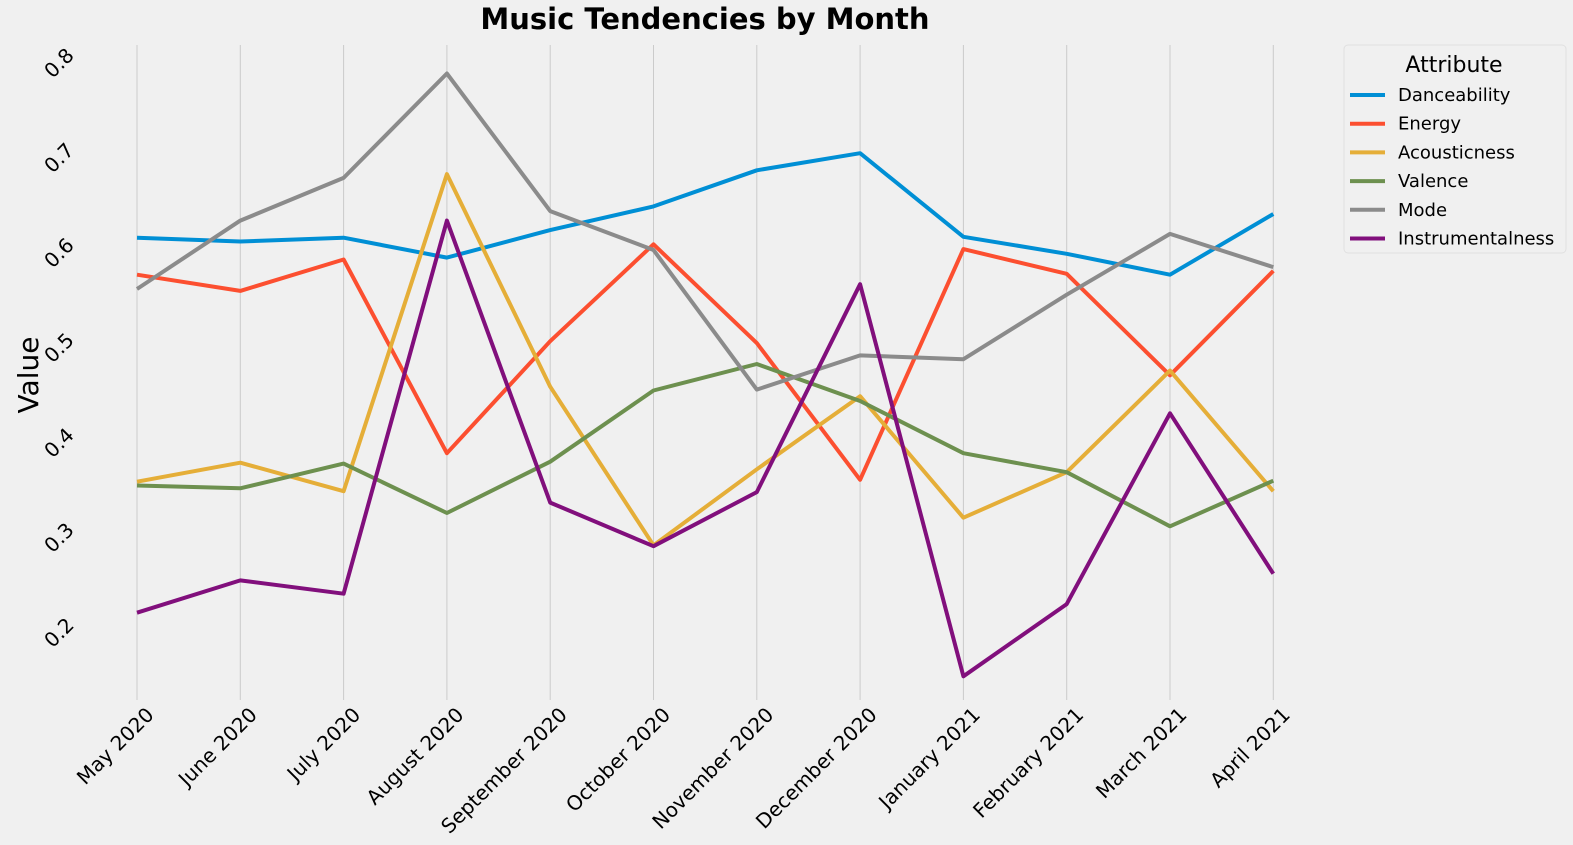 The image size is (1573, 845). I want to click on y-tick-label: 0.5, so click(58, 347).